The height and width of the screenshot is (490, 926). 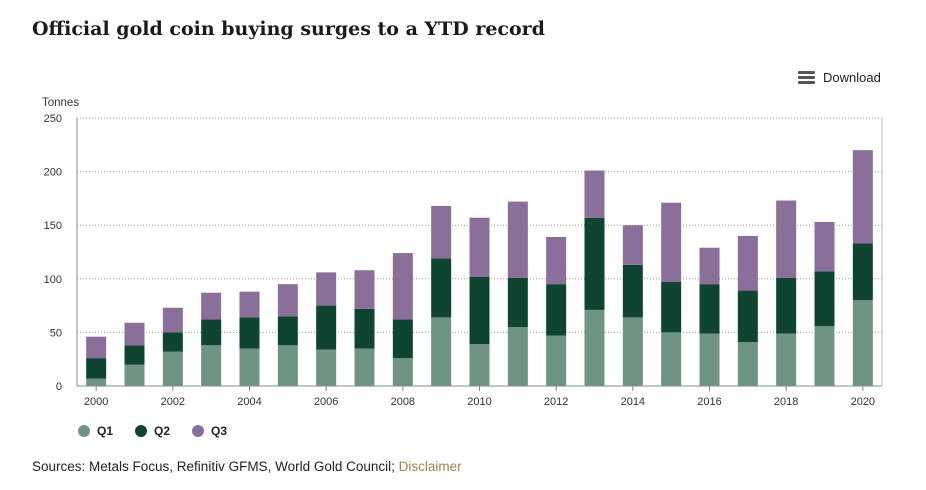 I want to click on bar-q2-2012, so click(x=556, y=310).